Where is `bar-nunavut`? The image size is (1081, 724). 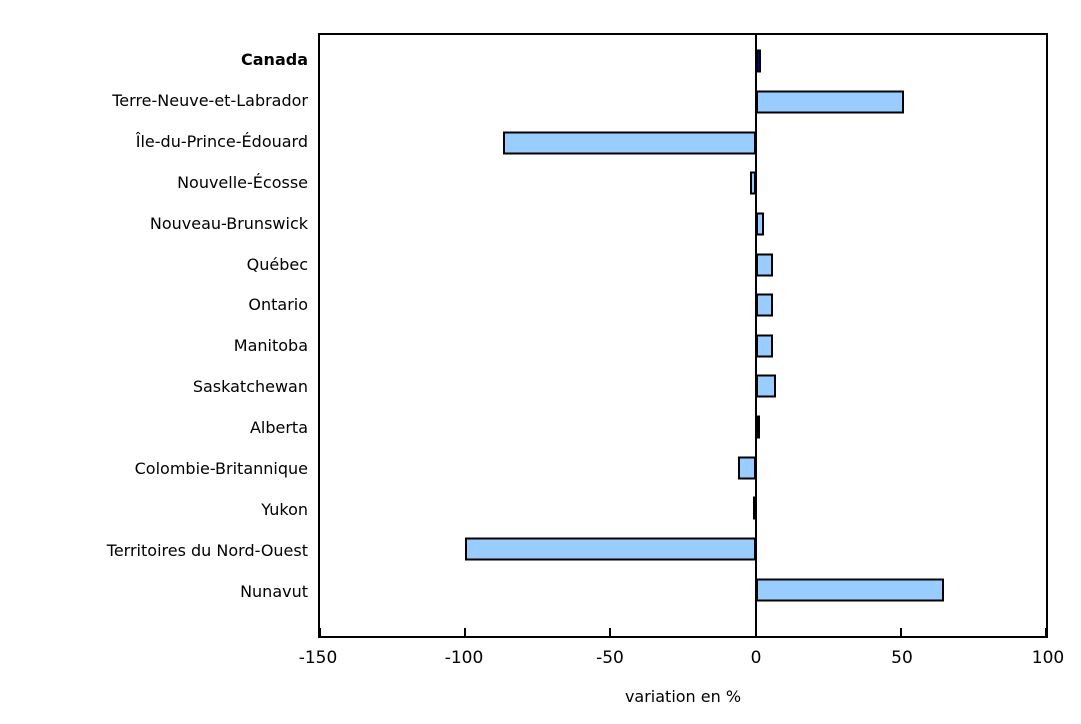
bar-nunavut is located at coordinates (850, 590).